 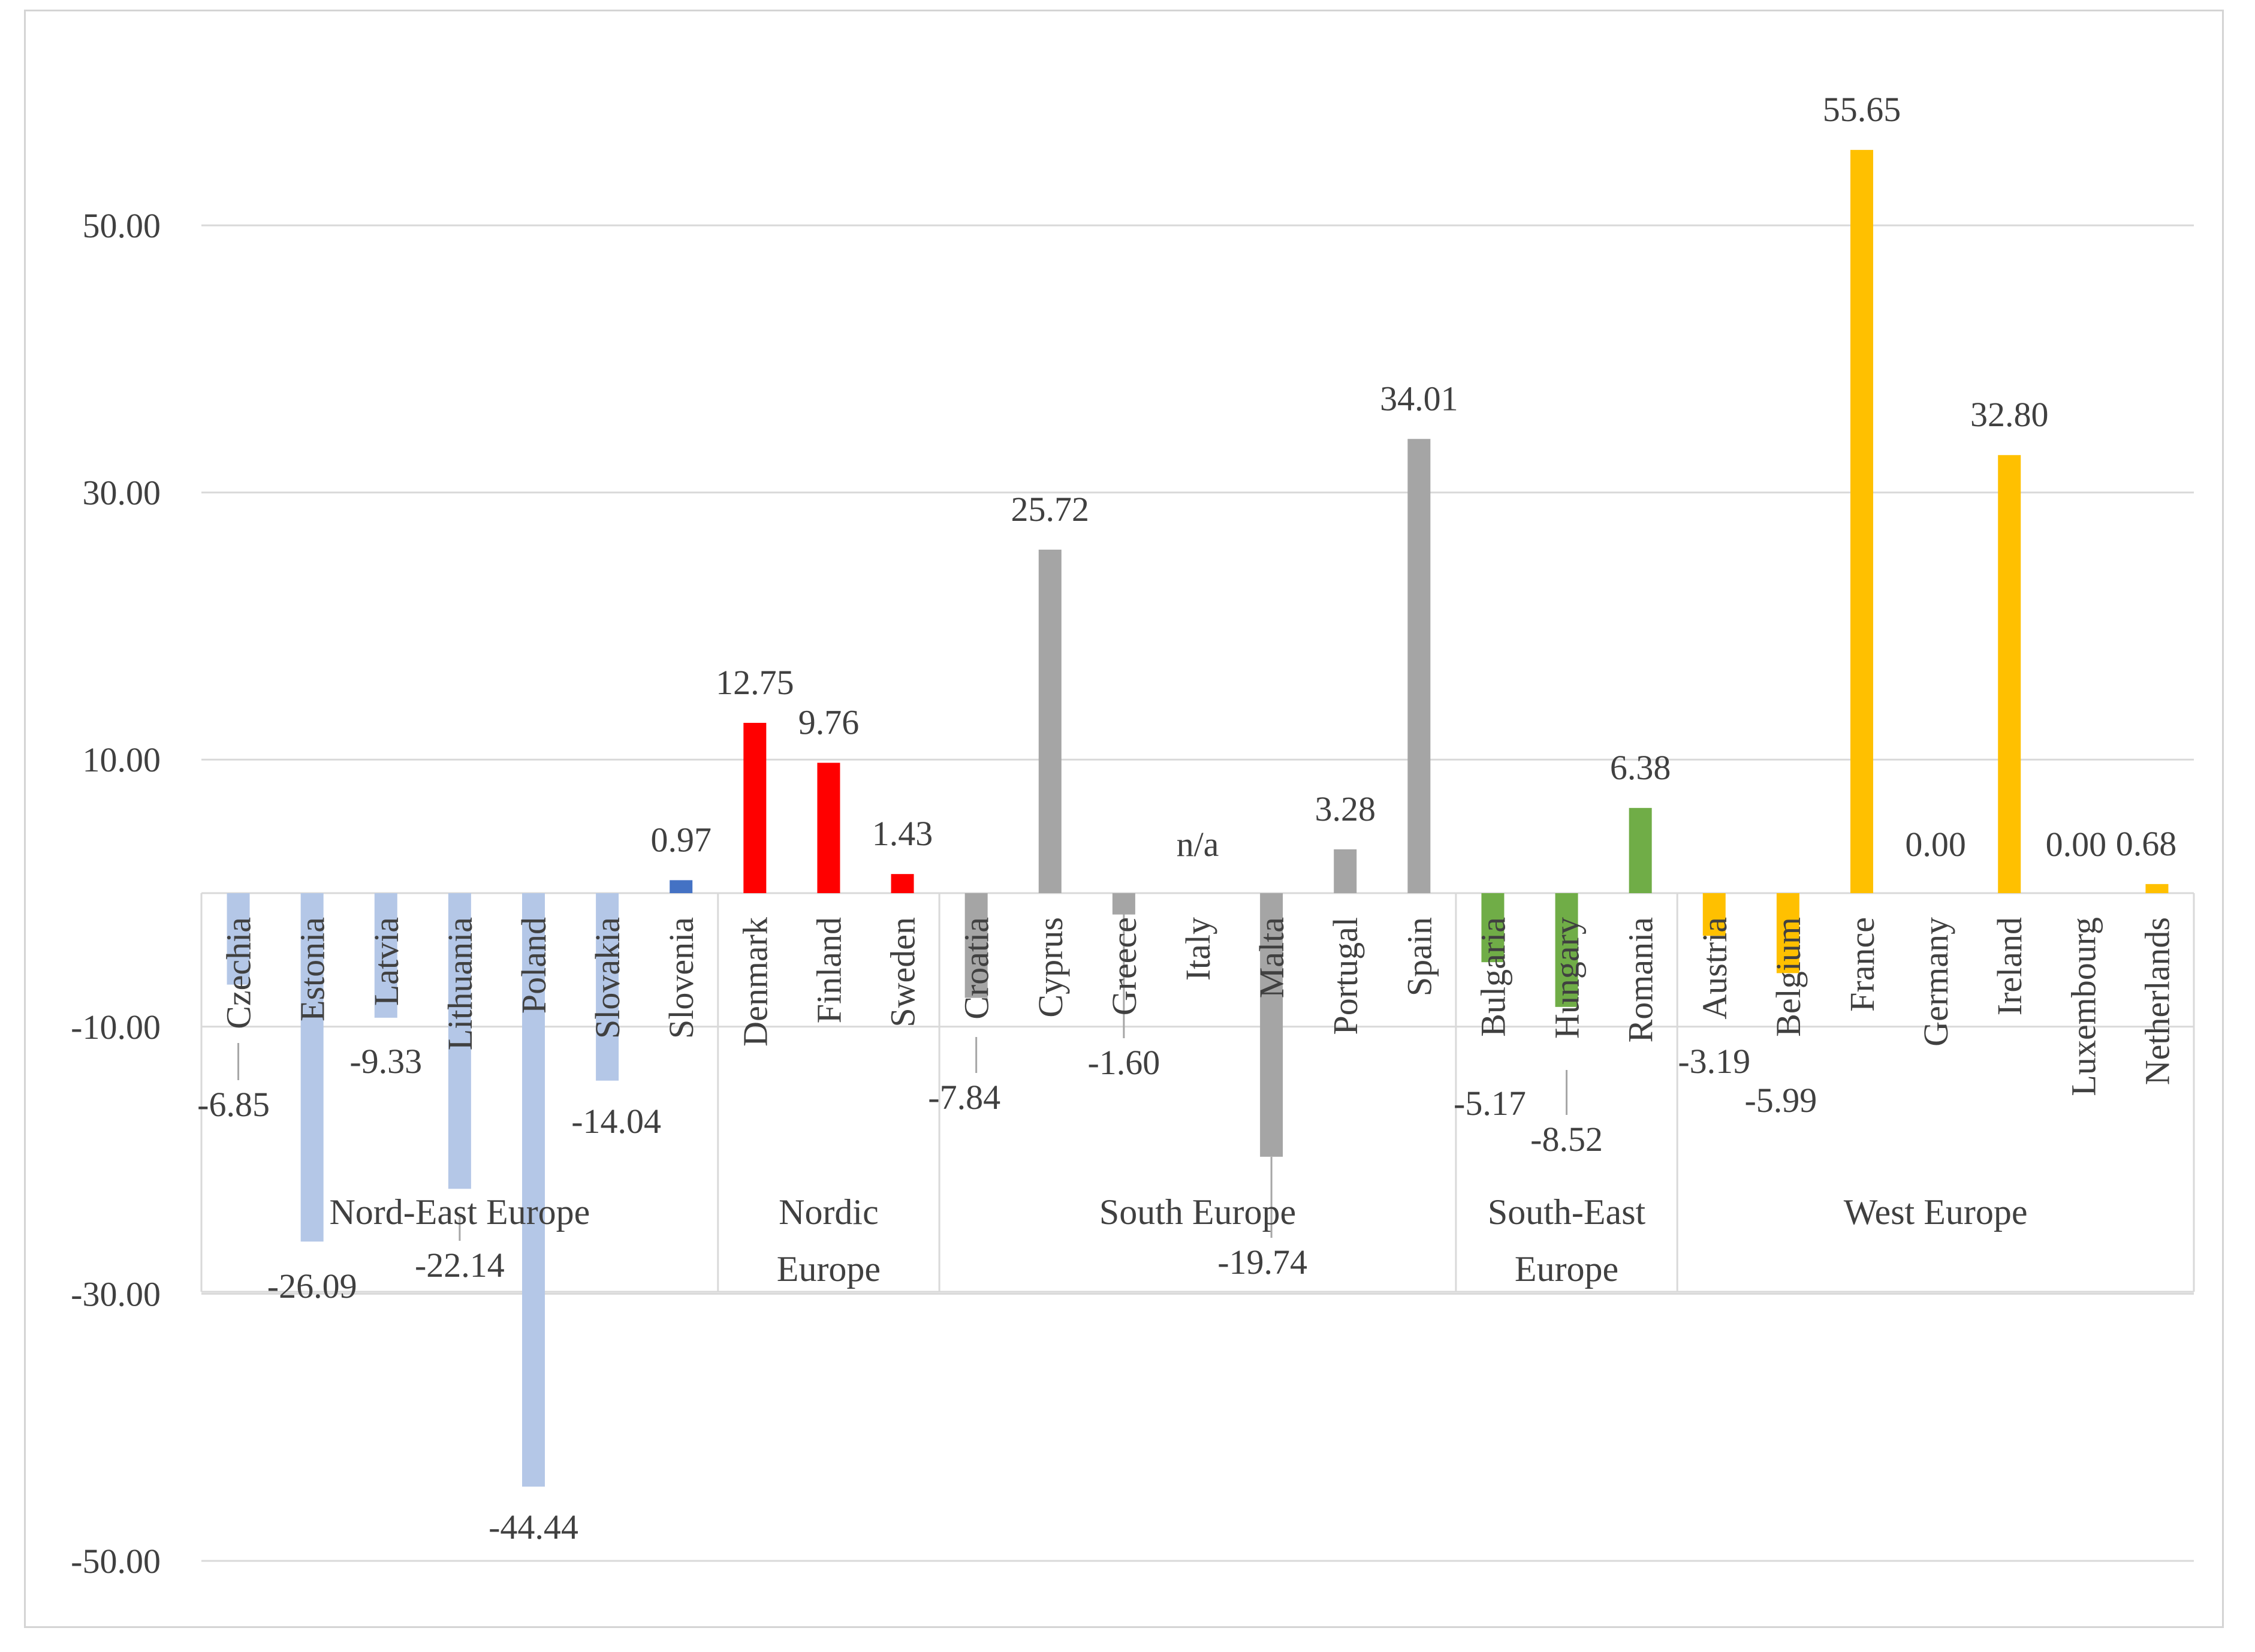 What do you see at coordinates (116, 1293) in the screenshot?
I see `y-tick-label: -30.00` at bounding box center [116, 1293].